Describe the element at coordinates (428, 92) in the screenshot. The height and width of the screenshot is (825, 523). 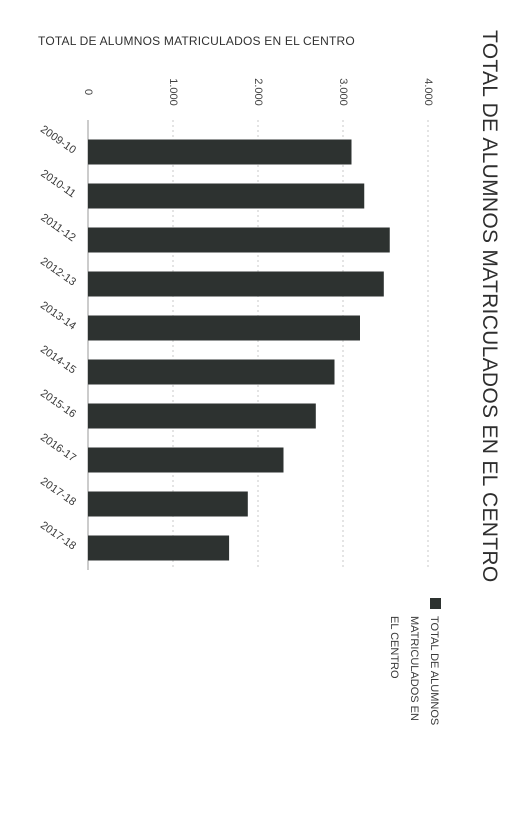
I see `x-tick-label: 4.000` at that location.